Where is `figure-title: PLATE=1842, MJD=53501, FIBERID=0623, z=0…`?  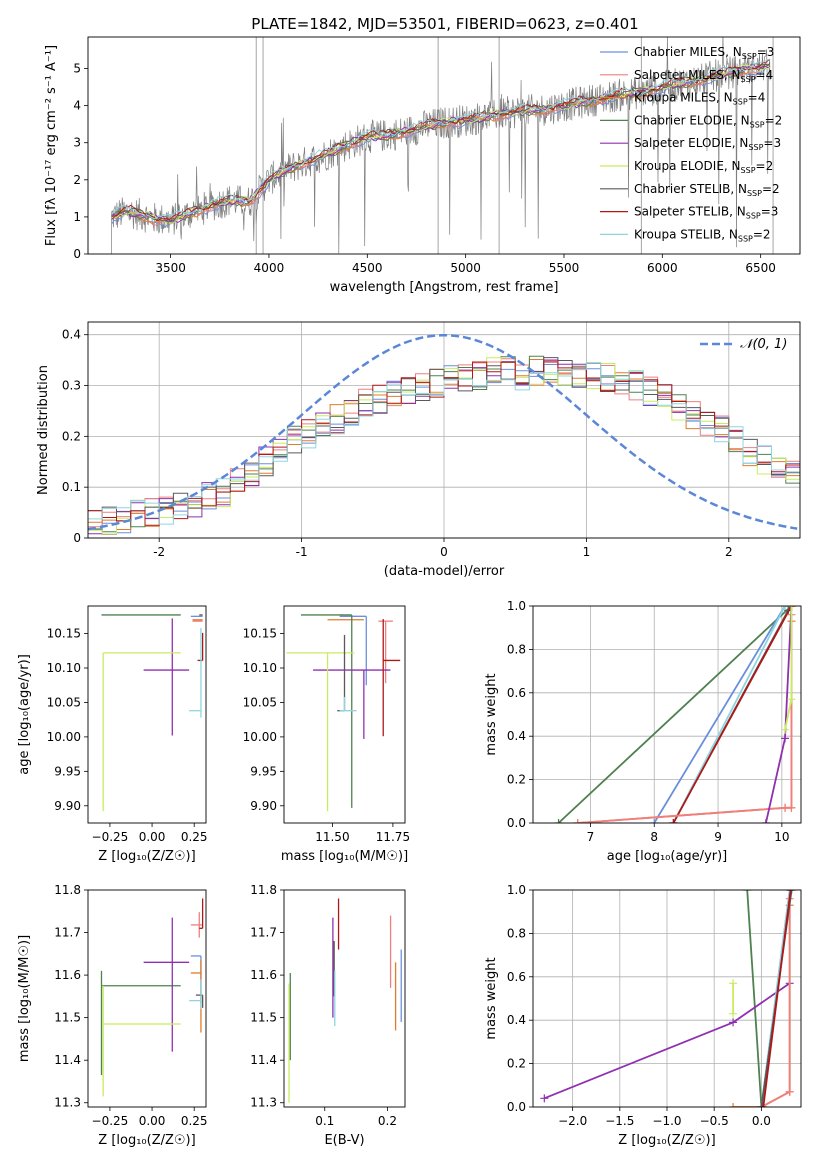
figure-title: PLATE=1842, MJD=53501, FIBERID=0623, z=0… is located at coordinates (444, 24).